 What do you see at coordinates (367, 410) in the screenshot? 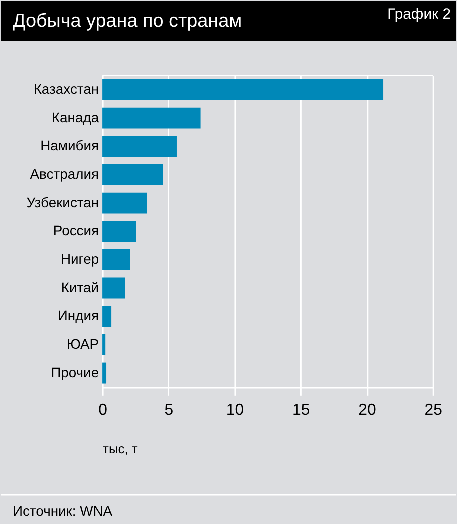
I see `x-tick-label: 20` at bounding box center [367, 410].